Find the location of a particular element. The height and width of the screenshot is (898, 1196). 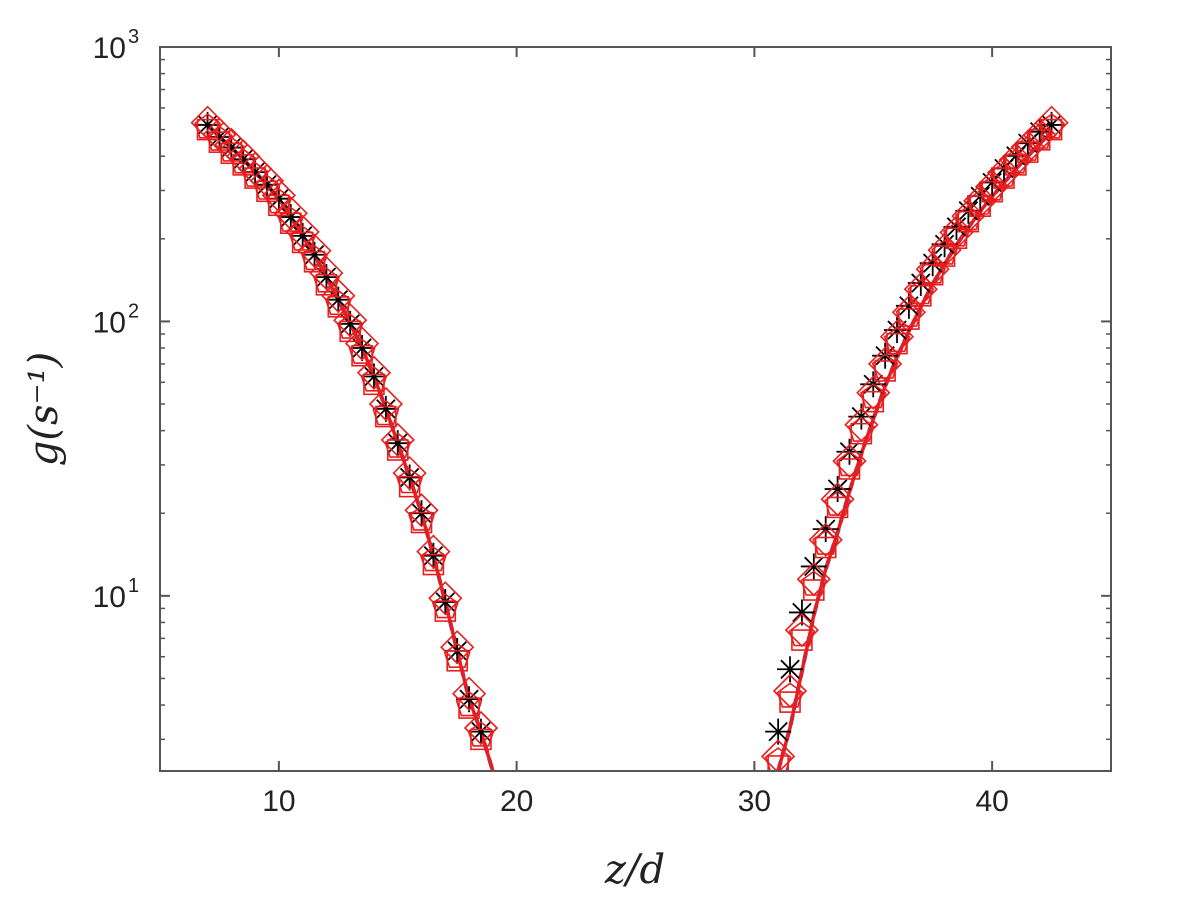

x-tick-label: 20 is located at coordinates (516, 801).